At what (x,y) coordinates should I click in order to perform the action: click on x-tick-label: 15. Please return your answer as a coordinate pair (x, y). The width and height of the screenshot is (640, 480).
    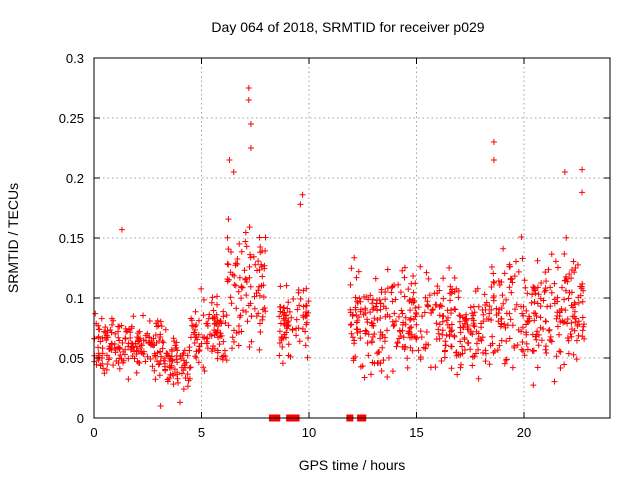
    Looking at the image, I should click on (416, 432).